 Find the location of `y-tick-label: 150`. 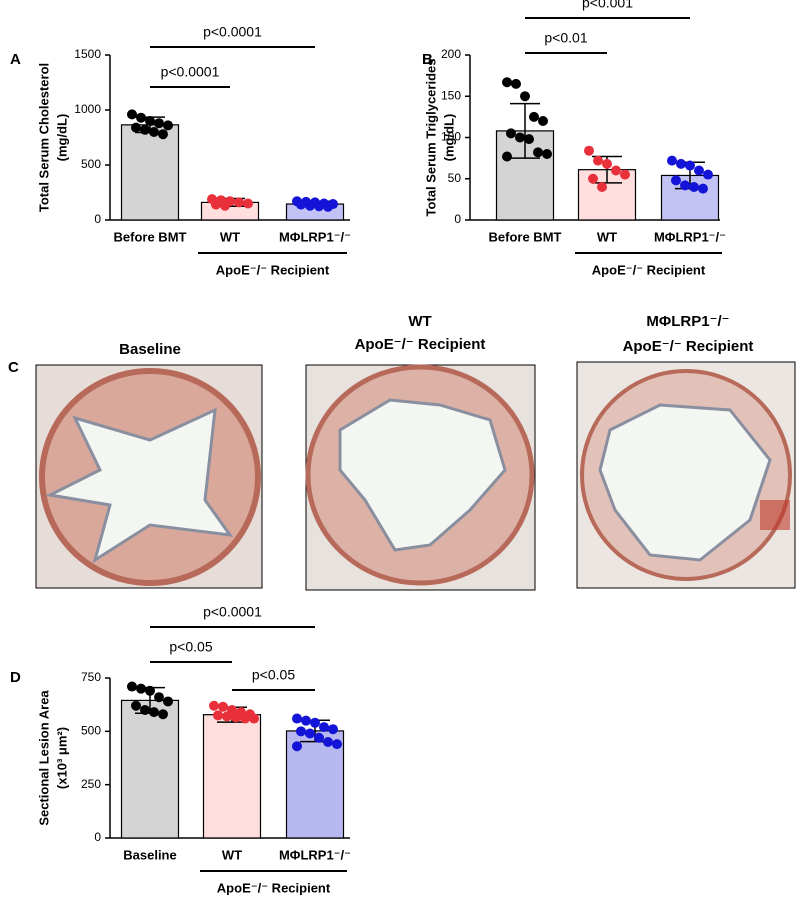

y-tick-label: 150 is located at coordinates (451, 95).